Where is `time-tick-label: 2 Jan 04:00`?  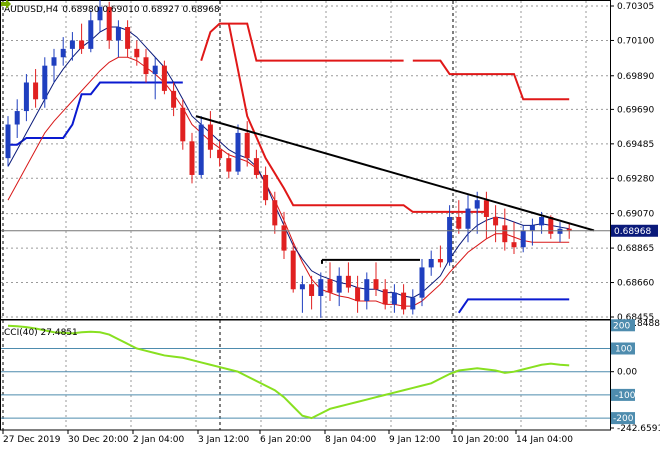
time-tick-label: 2 Jan 04:00 is located at coordinates (159, 440).